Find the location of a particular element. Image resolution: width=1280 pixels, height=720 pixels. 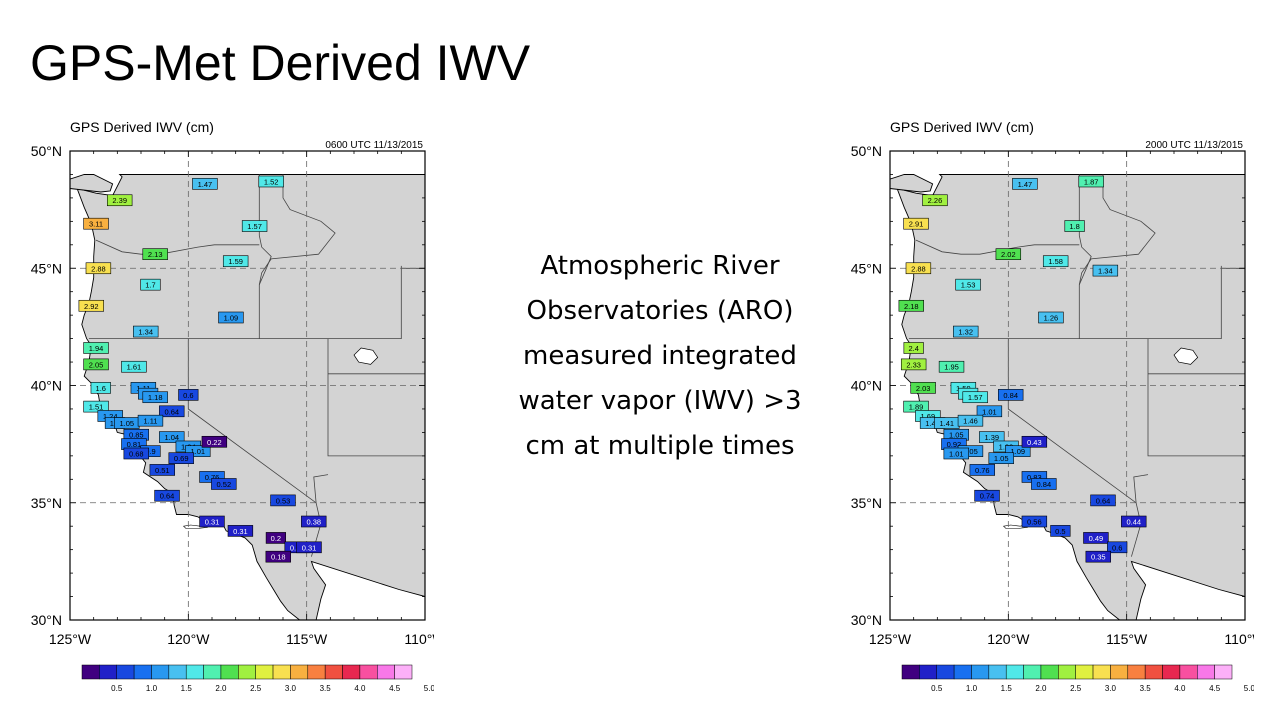

station-marker: 1.87 is located at coordinates (1091, 181).